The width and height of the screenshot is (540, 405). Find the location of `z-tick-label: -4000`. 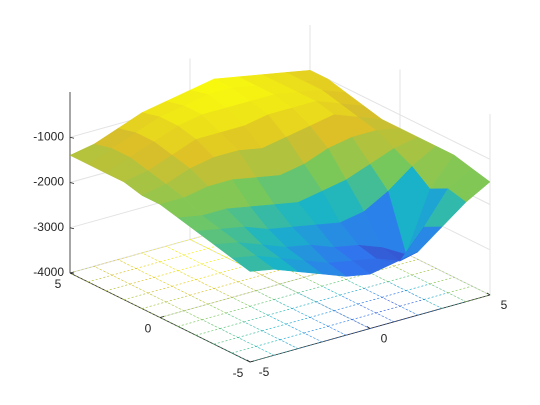

z-tick-label: -4000 is located at coordinates (48, 272).